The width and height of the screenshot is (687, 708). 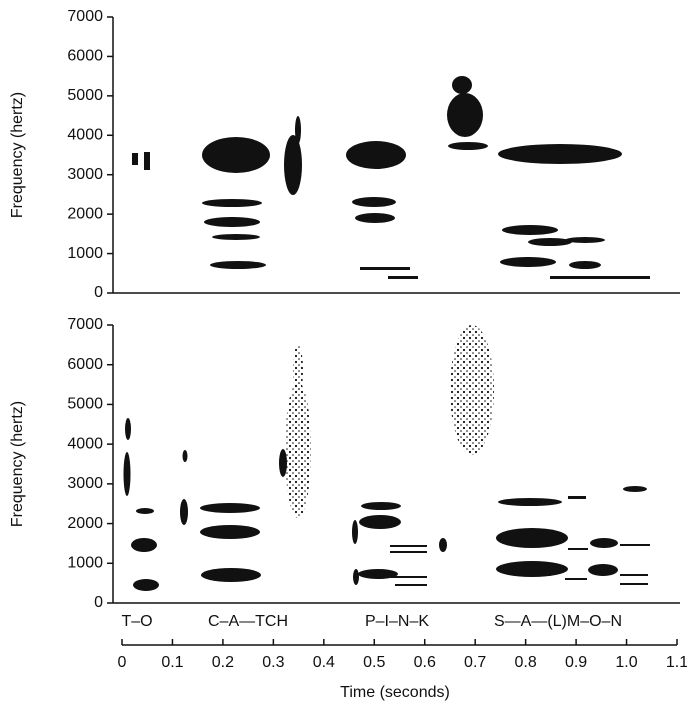 What do you see at coordinates (576, 662) in the screenshot?
I see `x-tick-label: 0.9` at bounding box center [576, 662].